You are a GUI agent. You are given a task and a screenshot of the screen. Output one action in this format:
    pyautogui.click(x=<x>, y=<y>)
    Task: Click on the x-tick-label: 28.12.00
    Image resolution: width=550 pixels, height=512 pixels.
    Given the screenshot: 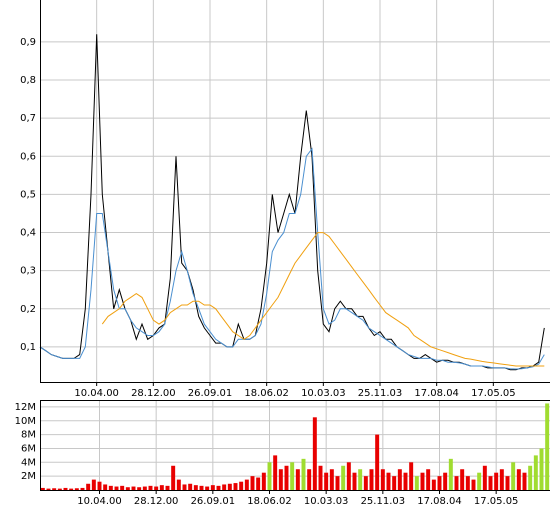 What is the action you would take?
    pyautogui.click(x=156, y=501)
    